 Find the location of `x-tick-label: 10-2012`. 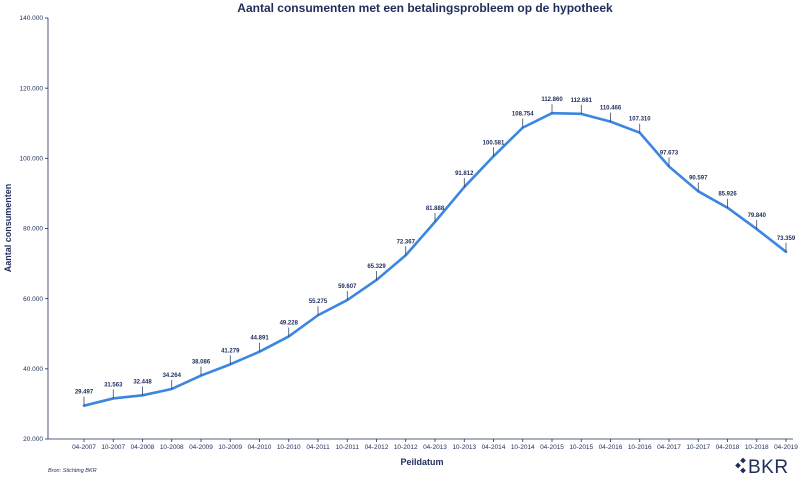

x-tick-label: 10-2012 is located at coordinates (406, 447).